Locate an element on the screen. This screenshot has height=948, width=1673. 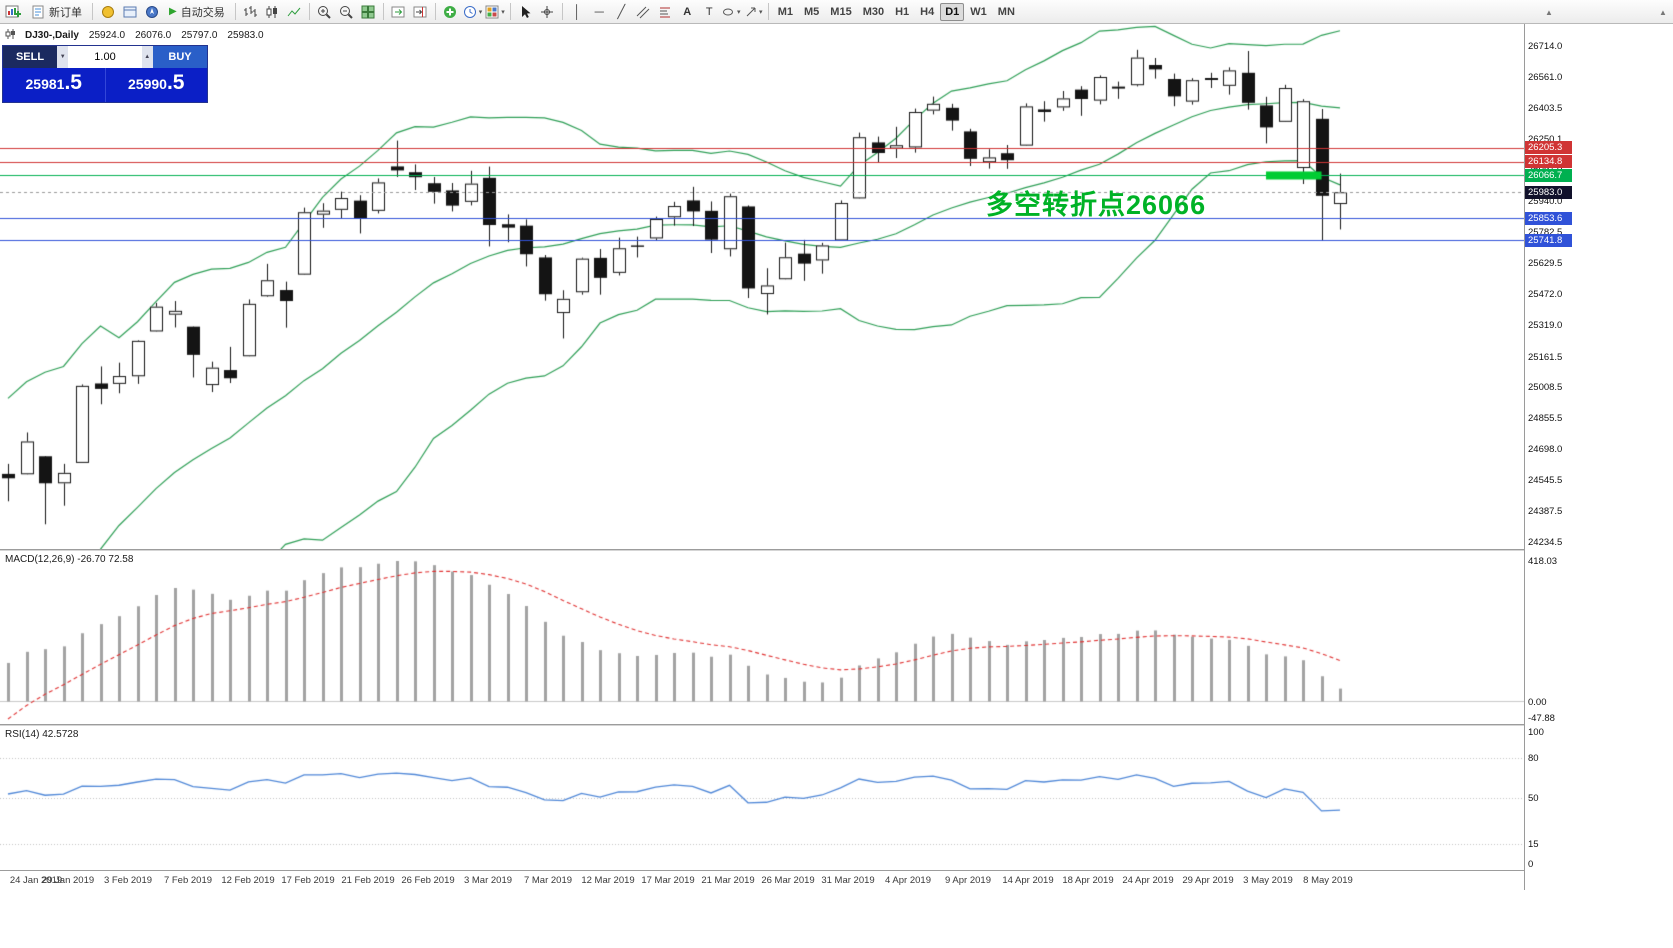
volume-input is located at coordinates (105, 57).